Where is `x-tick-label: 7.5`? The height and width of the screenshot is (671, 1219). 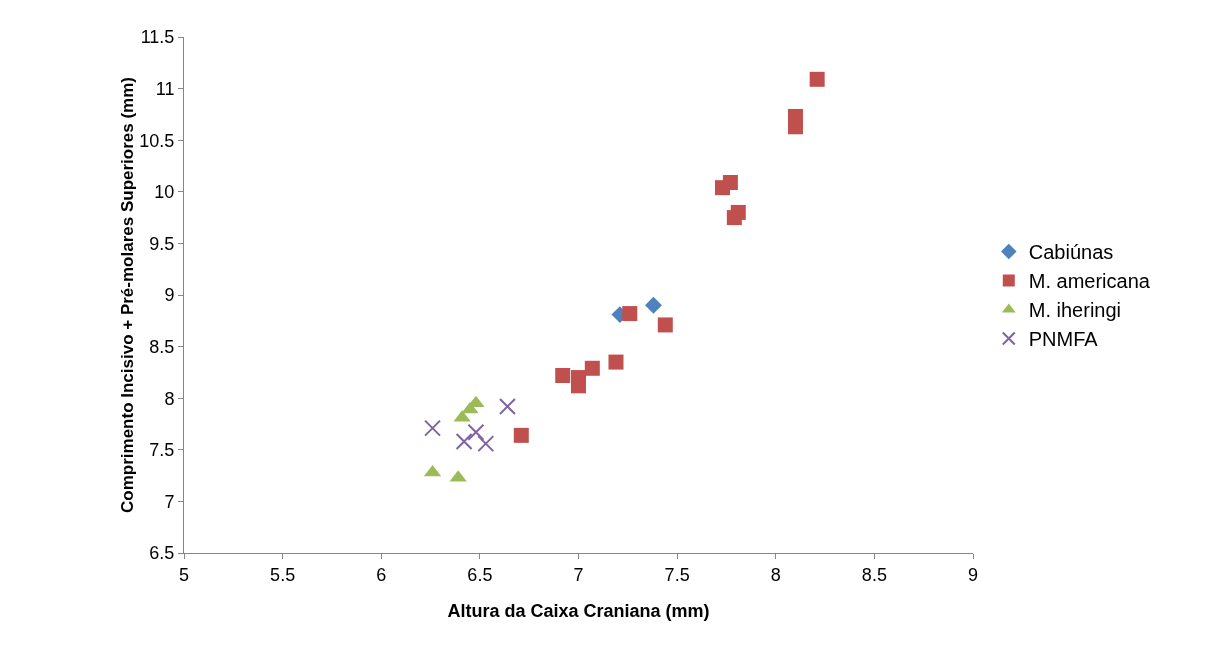
x-tick-label: 7.5 is located at coordinates (677, 574).